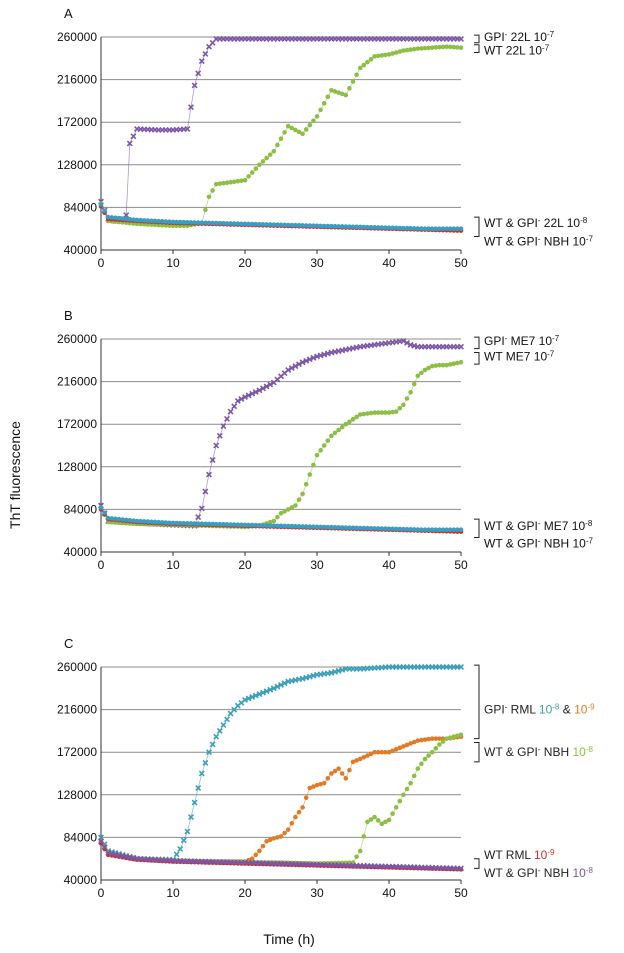 This screenshot has width=624, height=953. Describe the element at coordinates (512, 50) in the screenshot. I see `annotation: WT 22L 10-7` at that location.